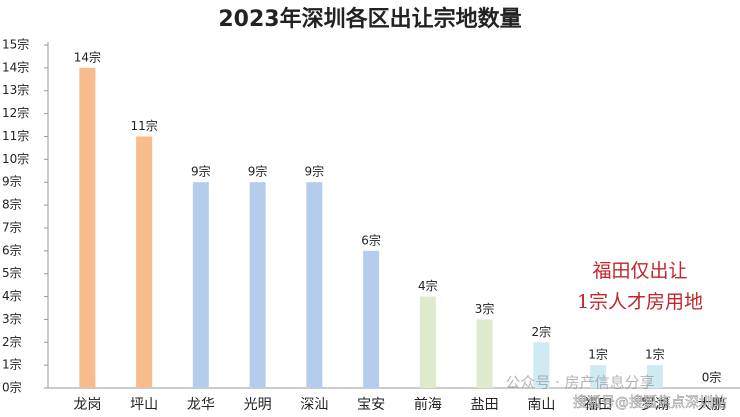  Describe the element at coordinates (712, 405) in the screenshot. I see `x-tick-label: 大鹏` at that location.